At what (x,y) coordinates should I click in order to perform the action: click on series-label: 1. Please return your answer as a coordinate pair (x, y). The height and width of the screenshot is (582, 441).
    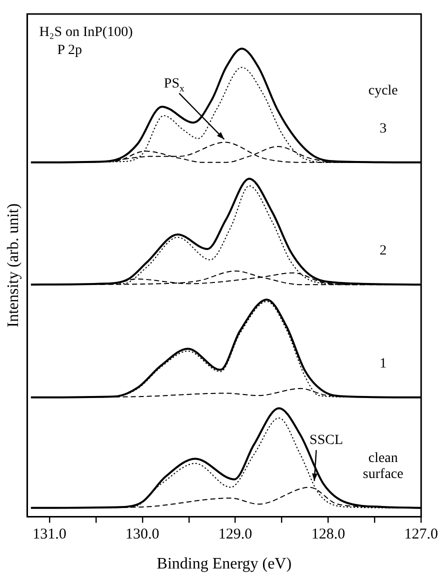
    Looking at the image, I should click on (383, 364).